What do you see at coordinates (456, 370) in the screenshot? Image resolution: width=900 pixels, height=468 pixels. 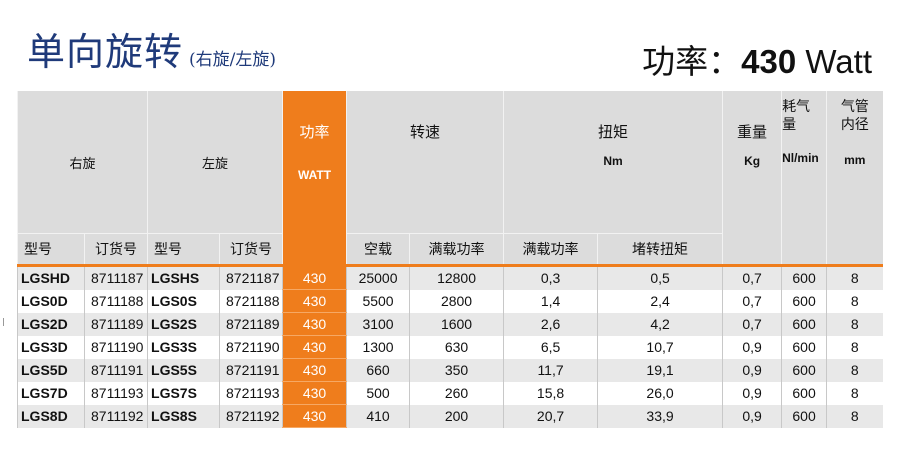 I see `speed-load: 350` at bounding box center [456, 370].